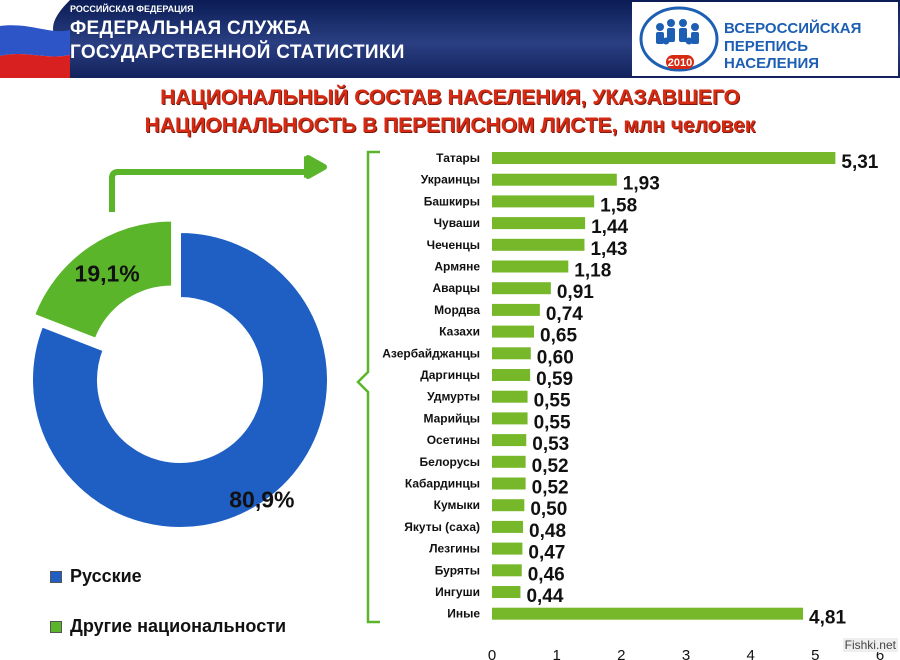 This screenshot has height=660, width=900. I want to click on census-year: 2010, so click(680, 63).